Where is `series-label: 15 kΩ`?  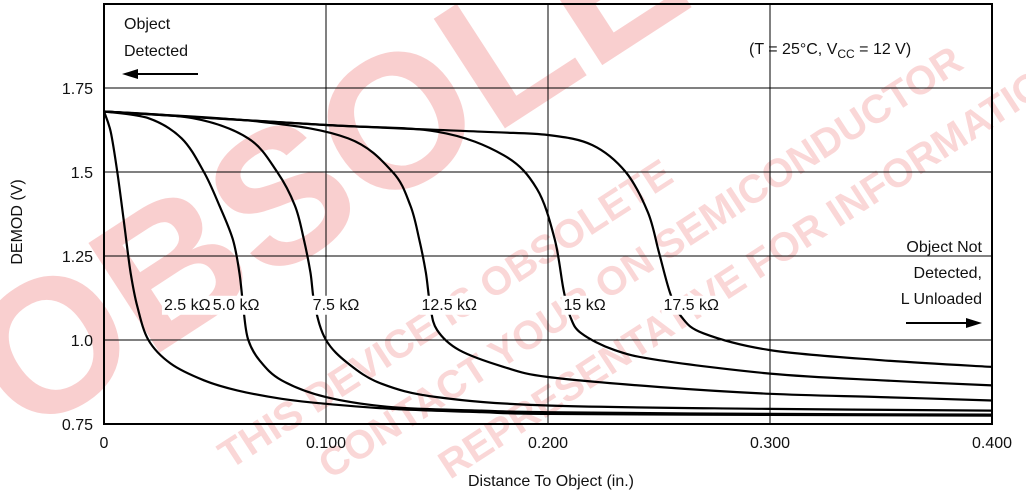 series-label: 15 kΩ is located at coordinates (585, 305).